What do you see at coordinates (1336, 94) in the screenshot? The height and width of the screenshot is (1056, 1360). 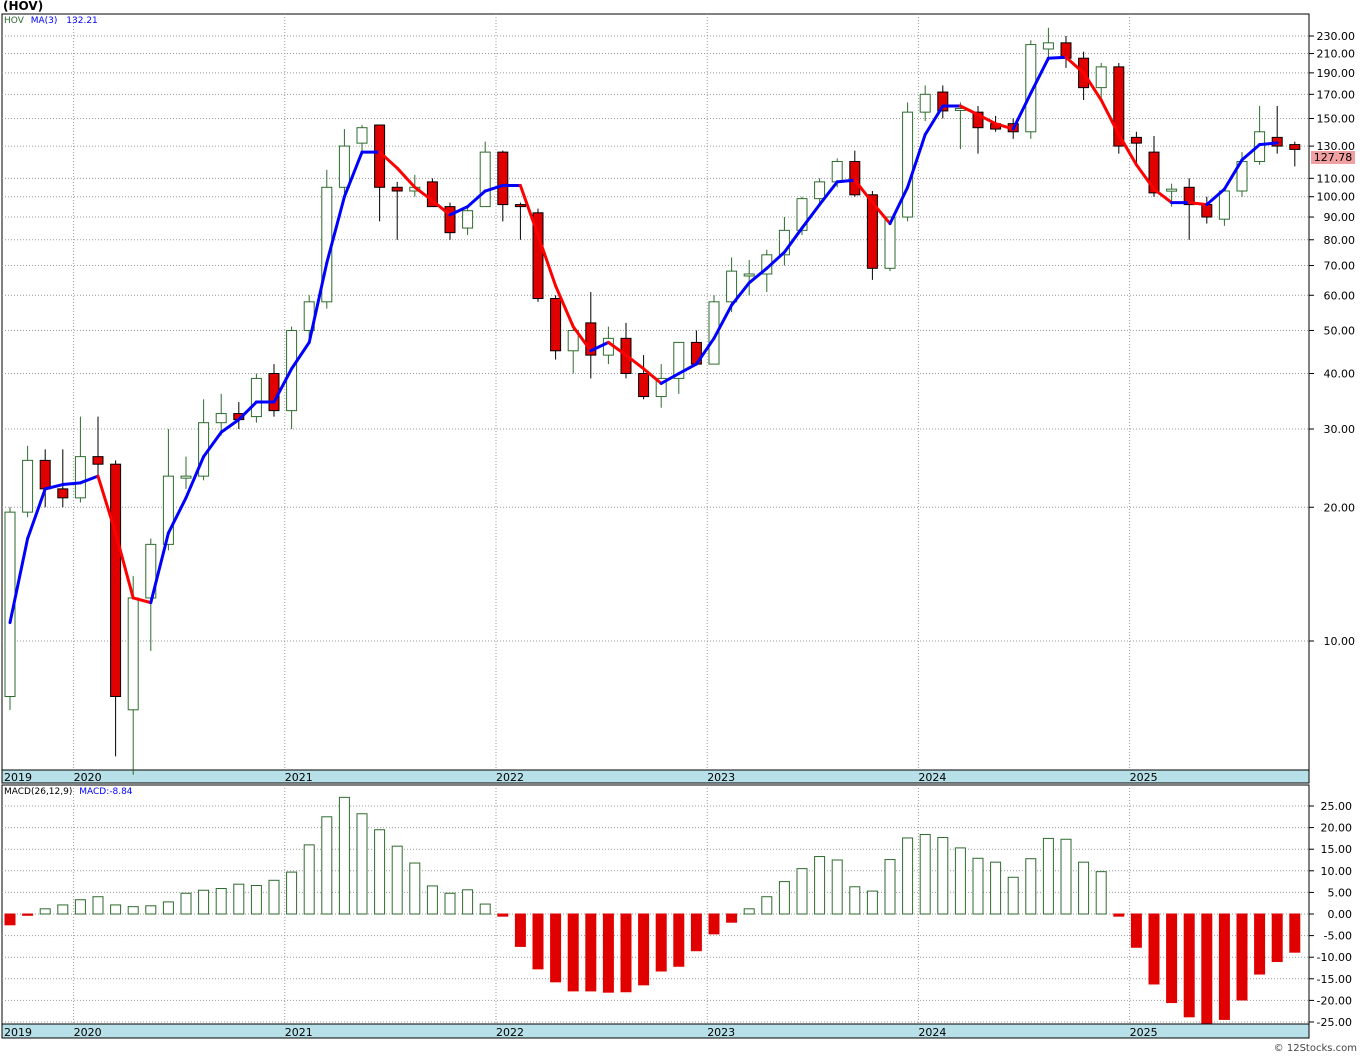 I see `price-ytick-label: 170.00` at bounding box center [1336, 94].